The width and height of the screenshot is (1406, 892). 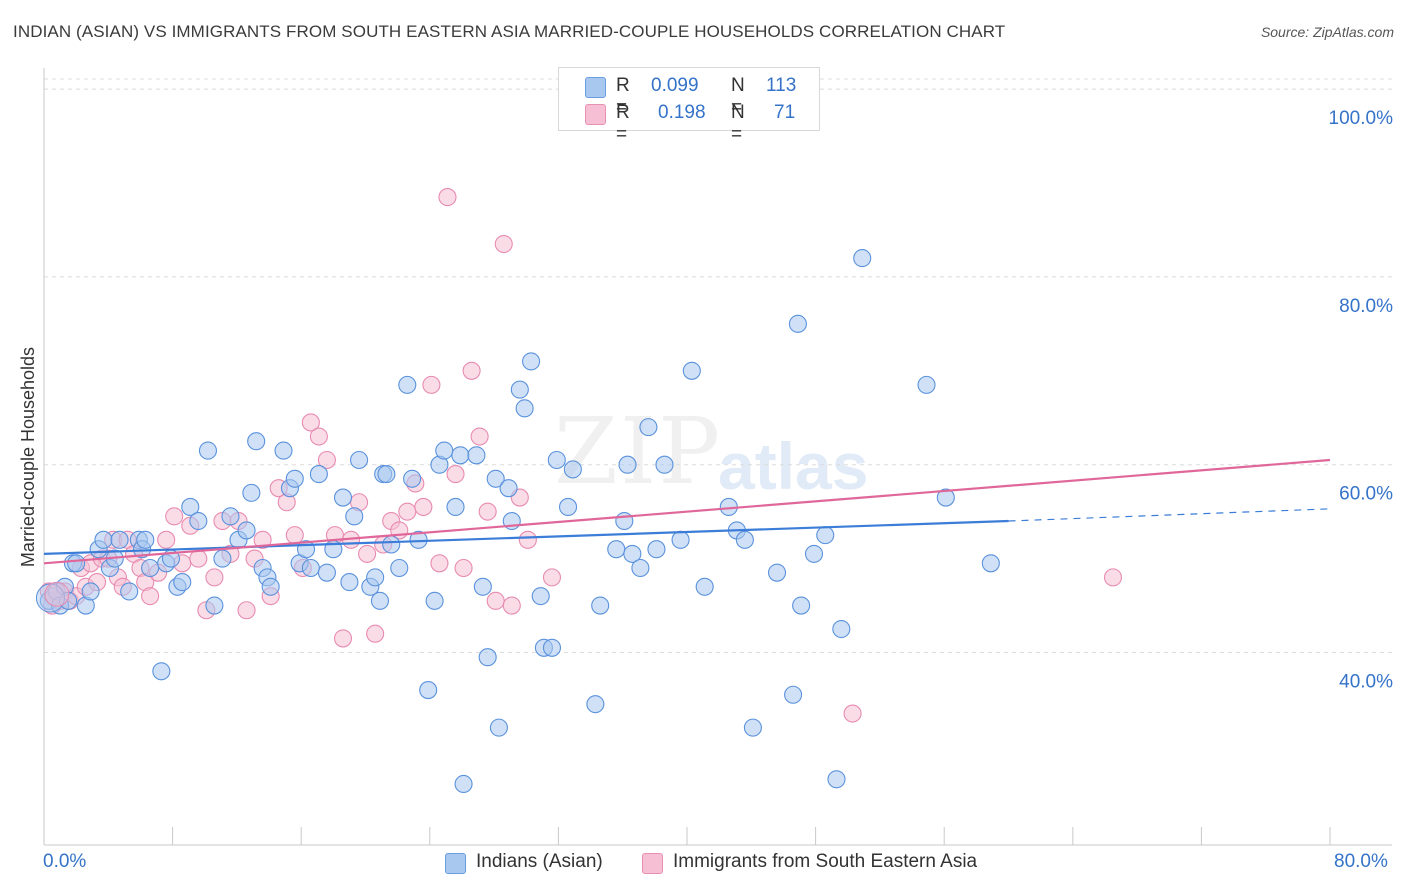 What do you see at coordinates (638, 451) in the screenshot?
I see `watermark-zip: ZIP` at bounding box center [638, 451].